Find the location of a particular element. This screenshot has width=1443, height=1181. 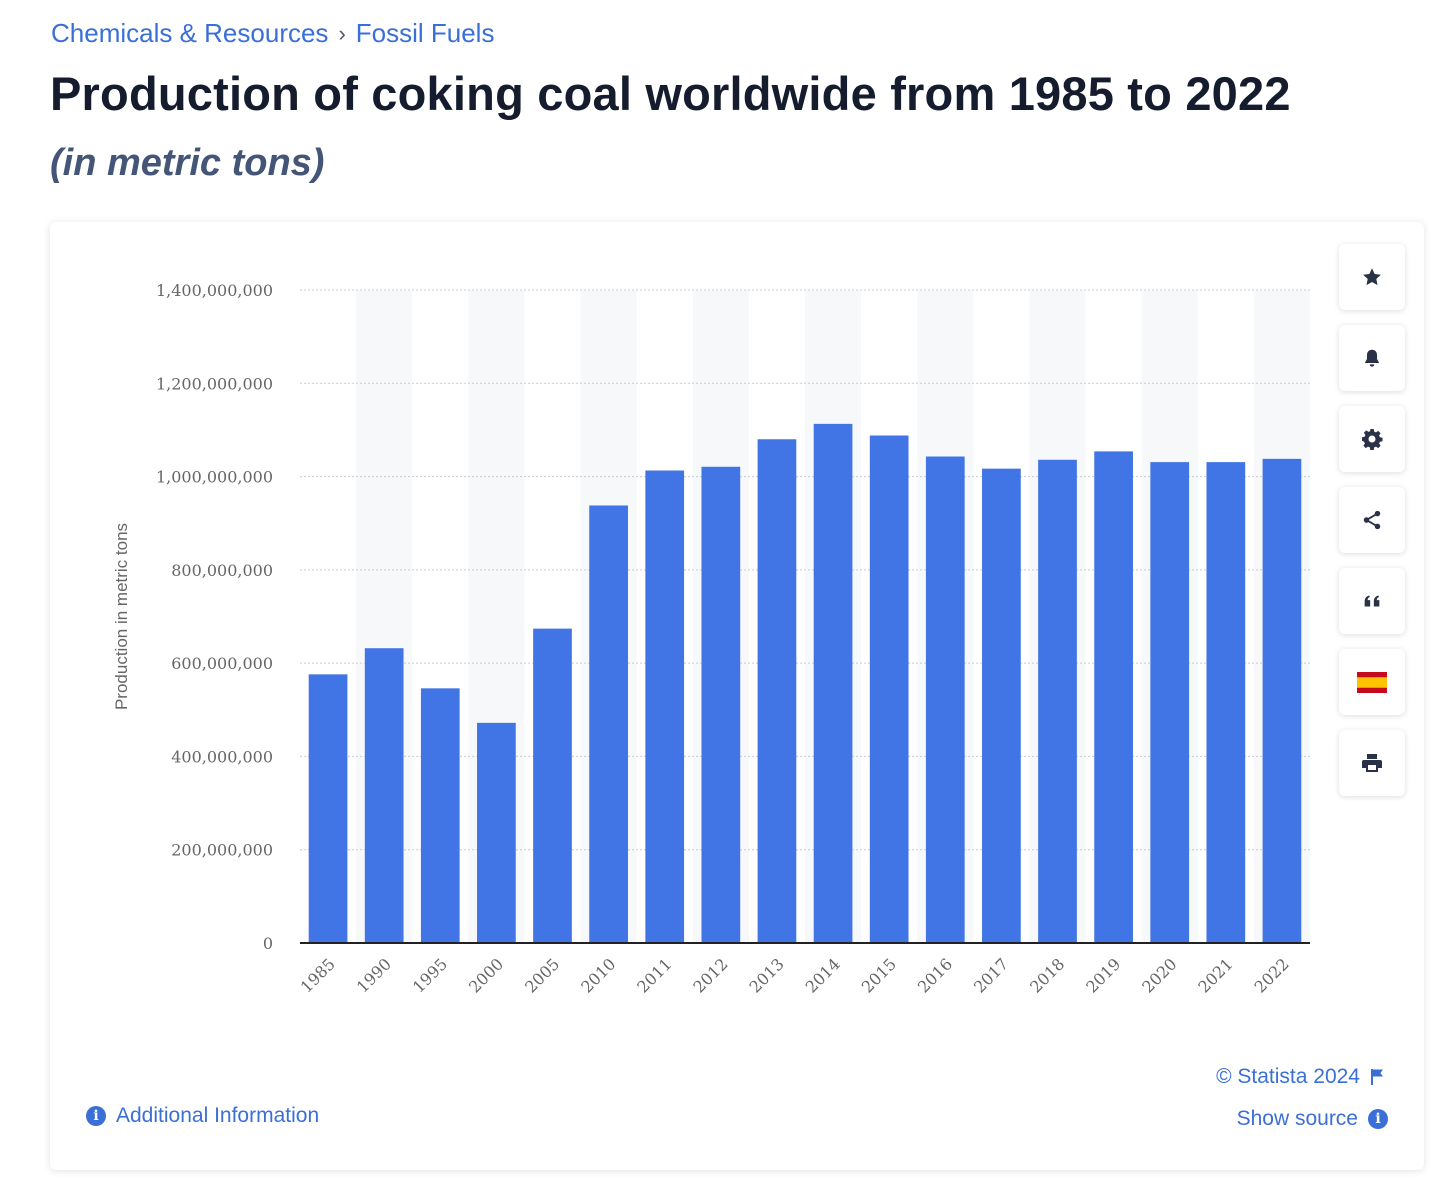

breadcrumb-link-fossil-fuels: Fossil Fuels is located at coordinates (425, 33).